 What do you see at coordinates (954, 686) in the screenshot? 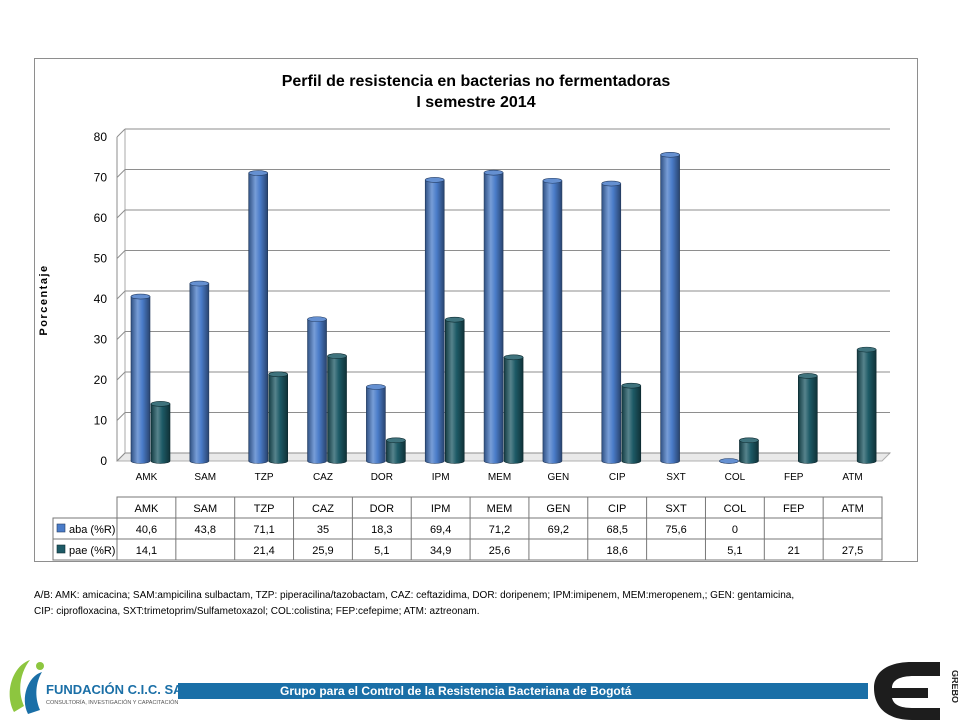
I see `grebo-logo-text: GREBO` at bounding box center [954, 686].